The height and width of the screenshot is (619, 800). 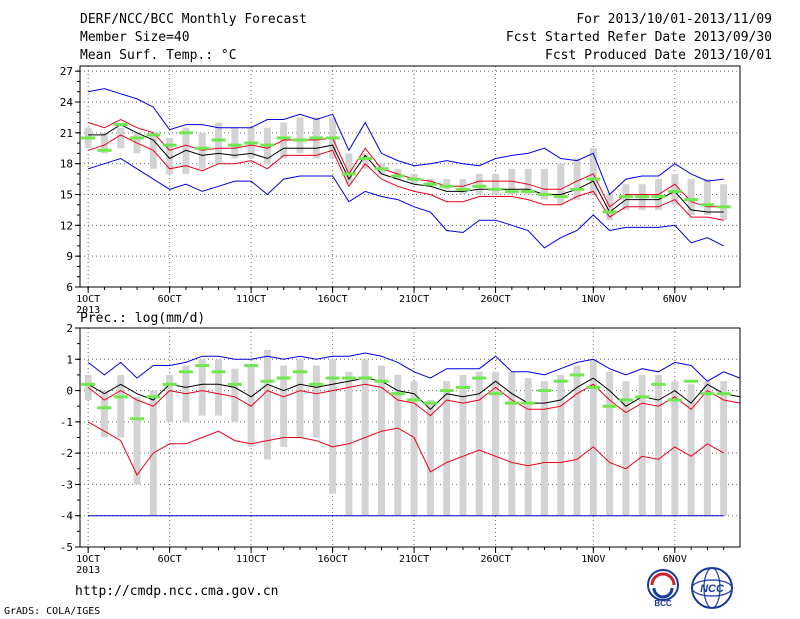 What do you see at coordinates (170, 559) in the screenshot?
I see `prec-x-tick-label: 6OCT` at bounding box center [170, 559].